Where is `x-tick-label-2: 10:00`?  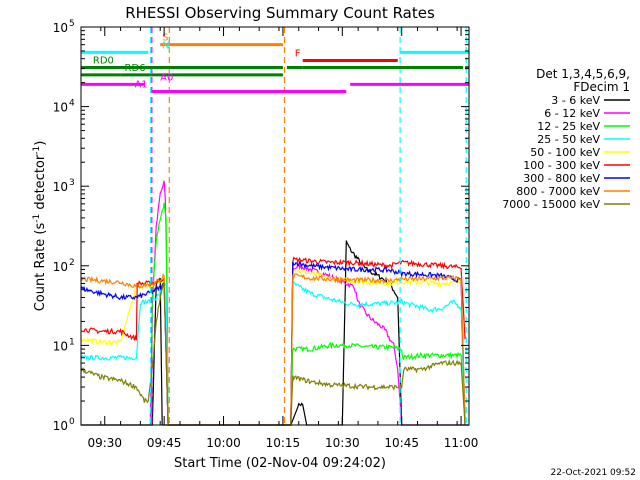
x-tick-label-2: 10:00 is located at coordinates (223, 443).